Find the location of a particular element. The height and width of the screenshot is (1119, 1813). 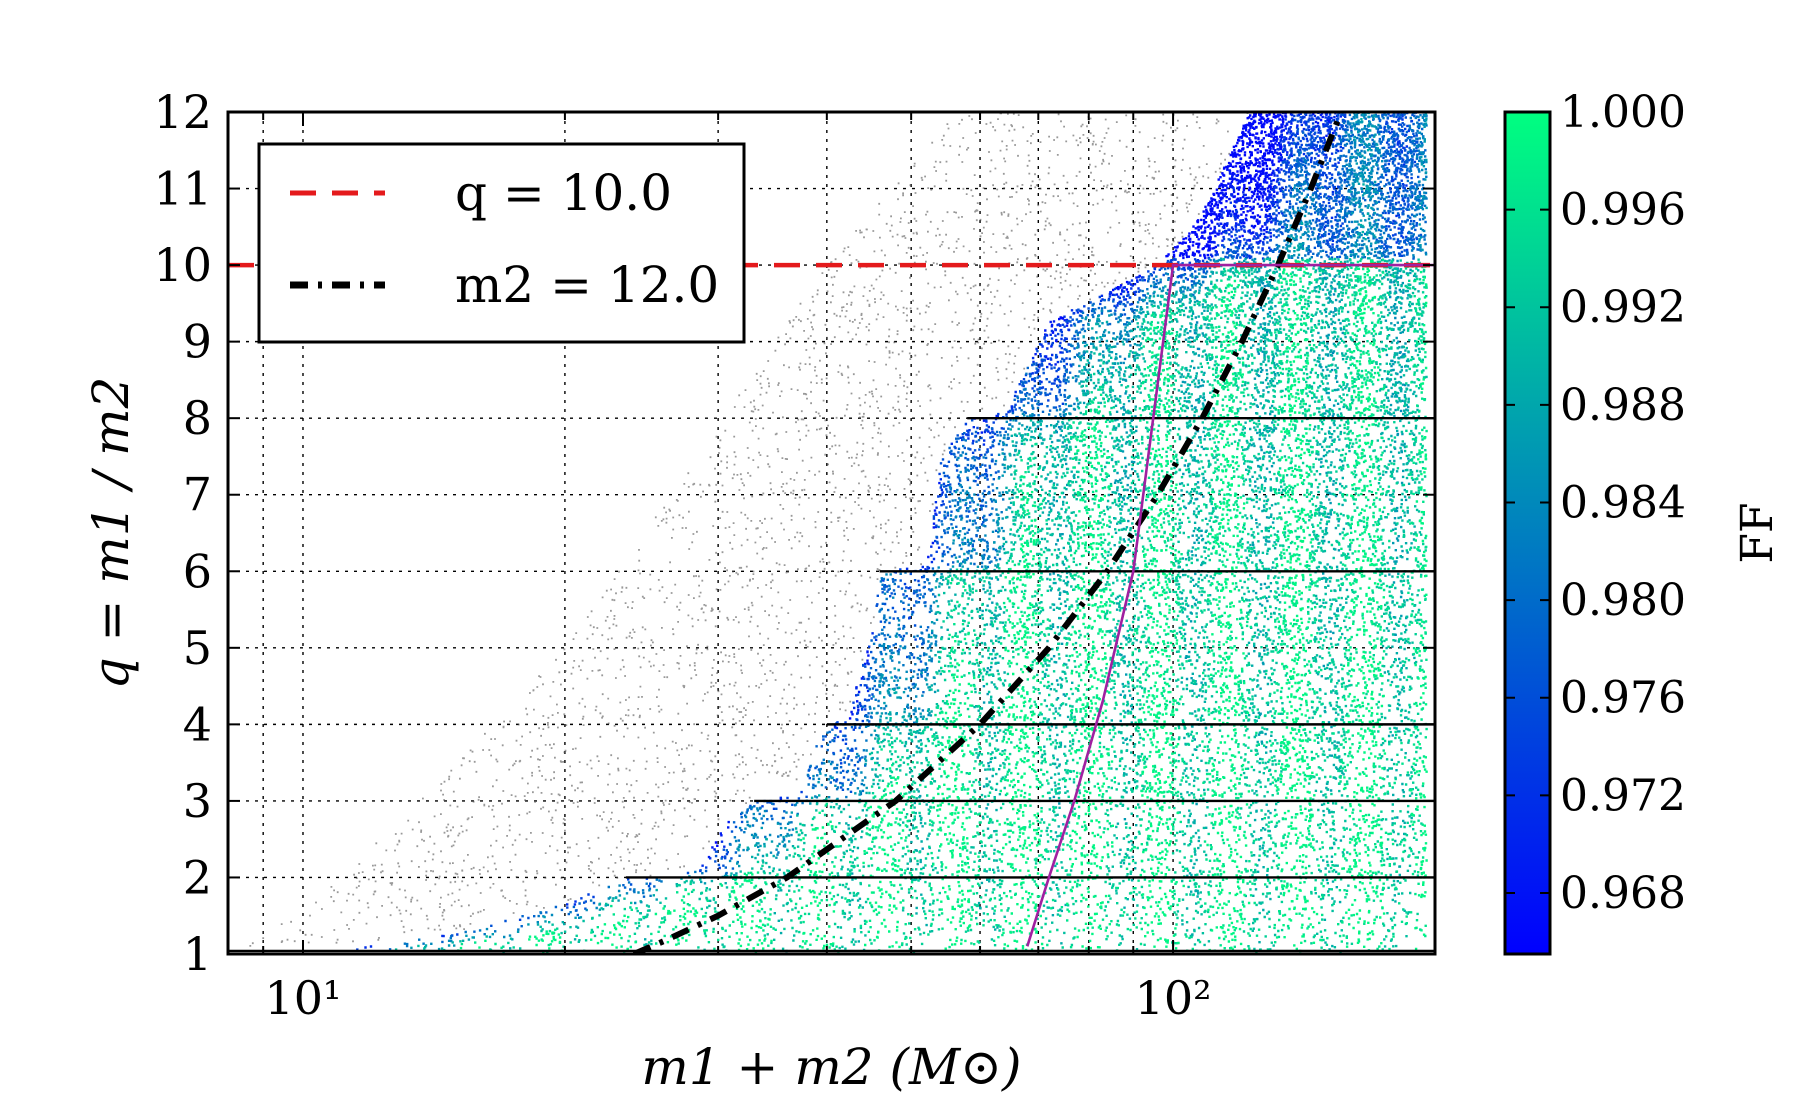

colorbar-tick-label: 0.996 is located at coordinates (1623, 210).